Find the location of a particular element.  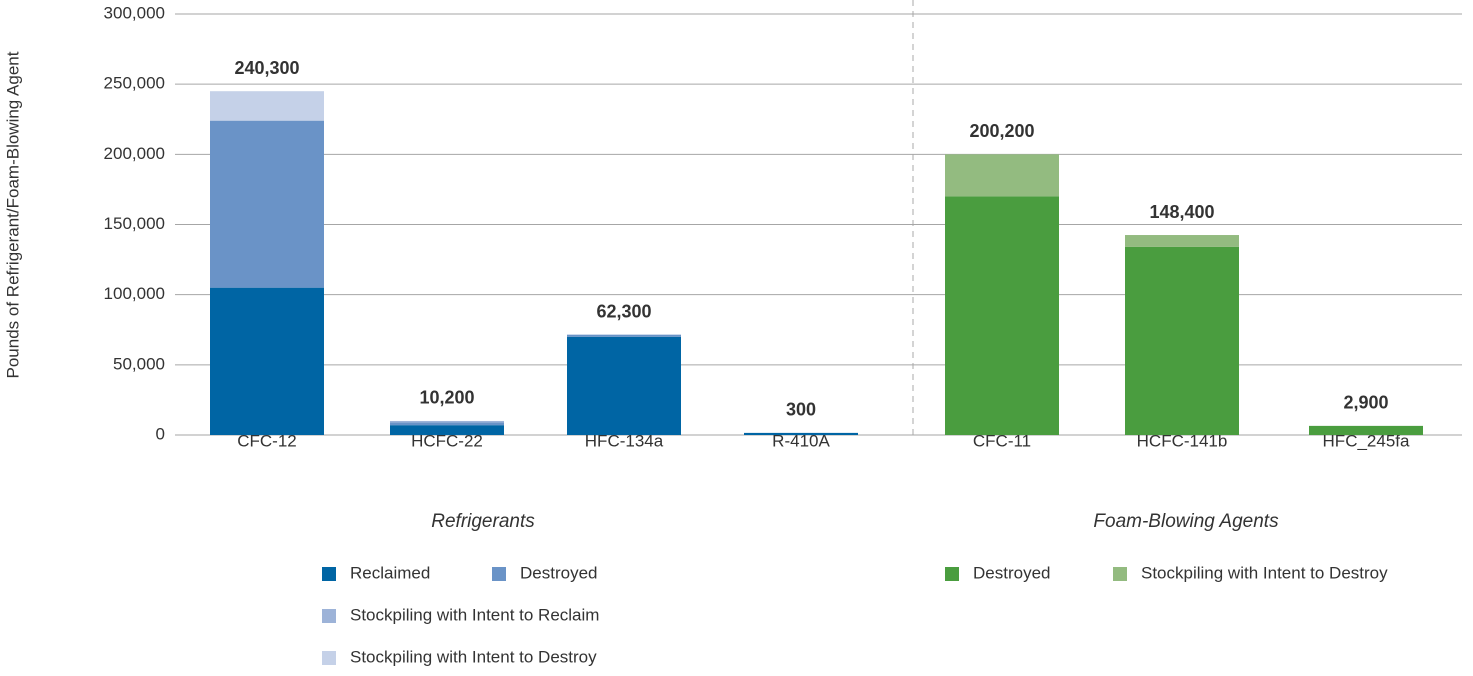

x-tick-label: CFC-11 is located at coordinates (1002, 440).